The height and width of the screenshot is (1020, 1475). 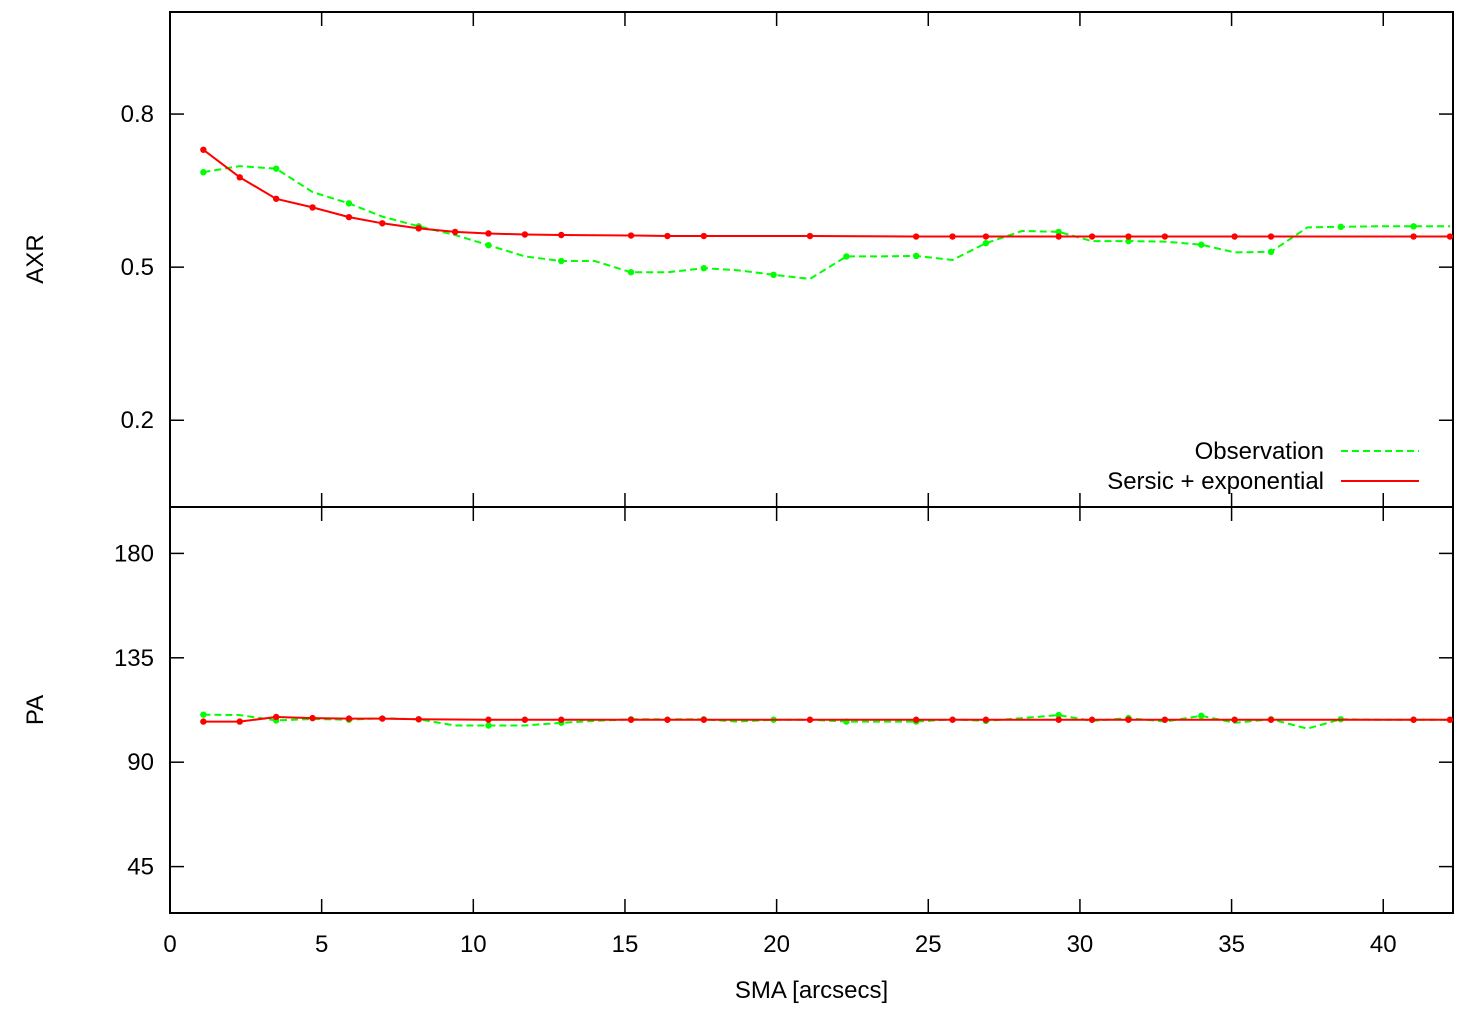 I want to click on x-tick-label: 25, so click(x=928, y=944).